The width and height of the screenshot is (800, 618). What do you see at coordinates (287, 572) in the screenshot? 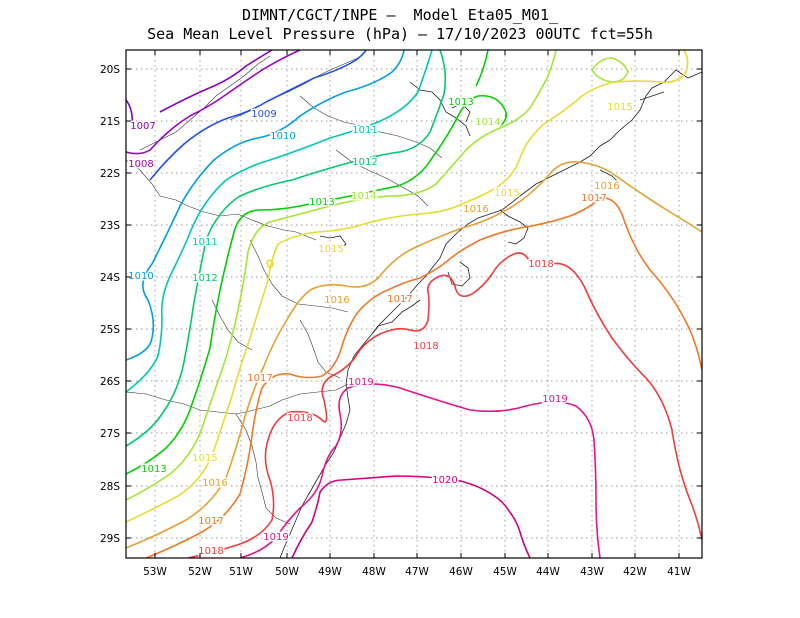
I see `longitude-tick-label: 50W` at bounding box center [287, 572].